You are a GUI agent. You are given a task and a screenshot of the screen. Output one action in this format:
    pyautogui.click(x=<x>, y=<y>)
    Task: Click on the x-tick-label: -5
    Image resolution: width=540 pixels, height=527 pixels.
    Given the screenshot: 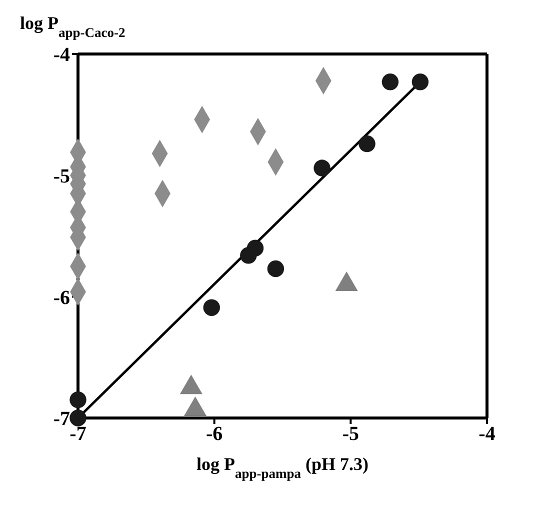 What is the action you would take?
    pyautogui.click(x=351, y=434)
    